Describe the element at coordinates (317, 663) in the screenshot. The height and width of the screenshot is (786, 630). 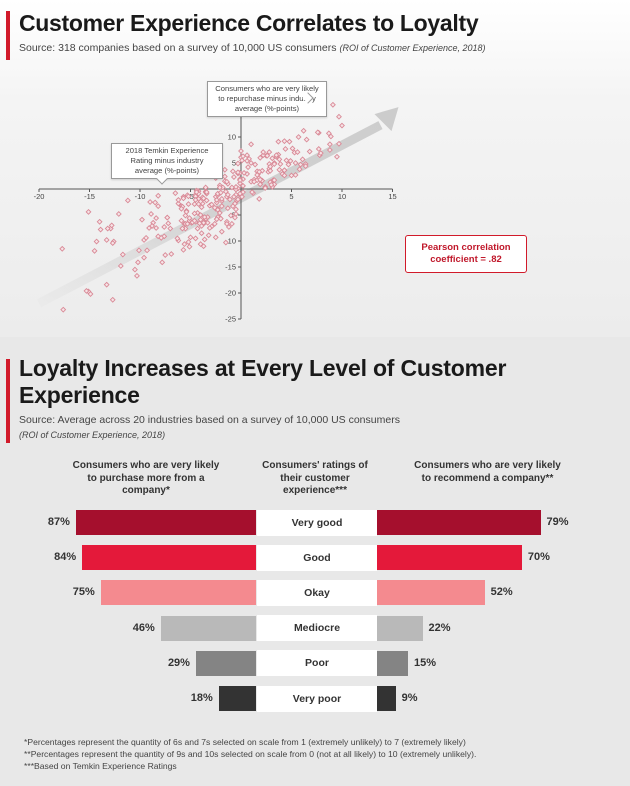
I see `rating-category-label: Poor` at that location.